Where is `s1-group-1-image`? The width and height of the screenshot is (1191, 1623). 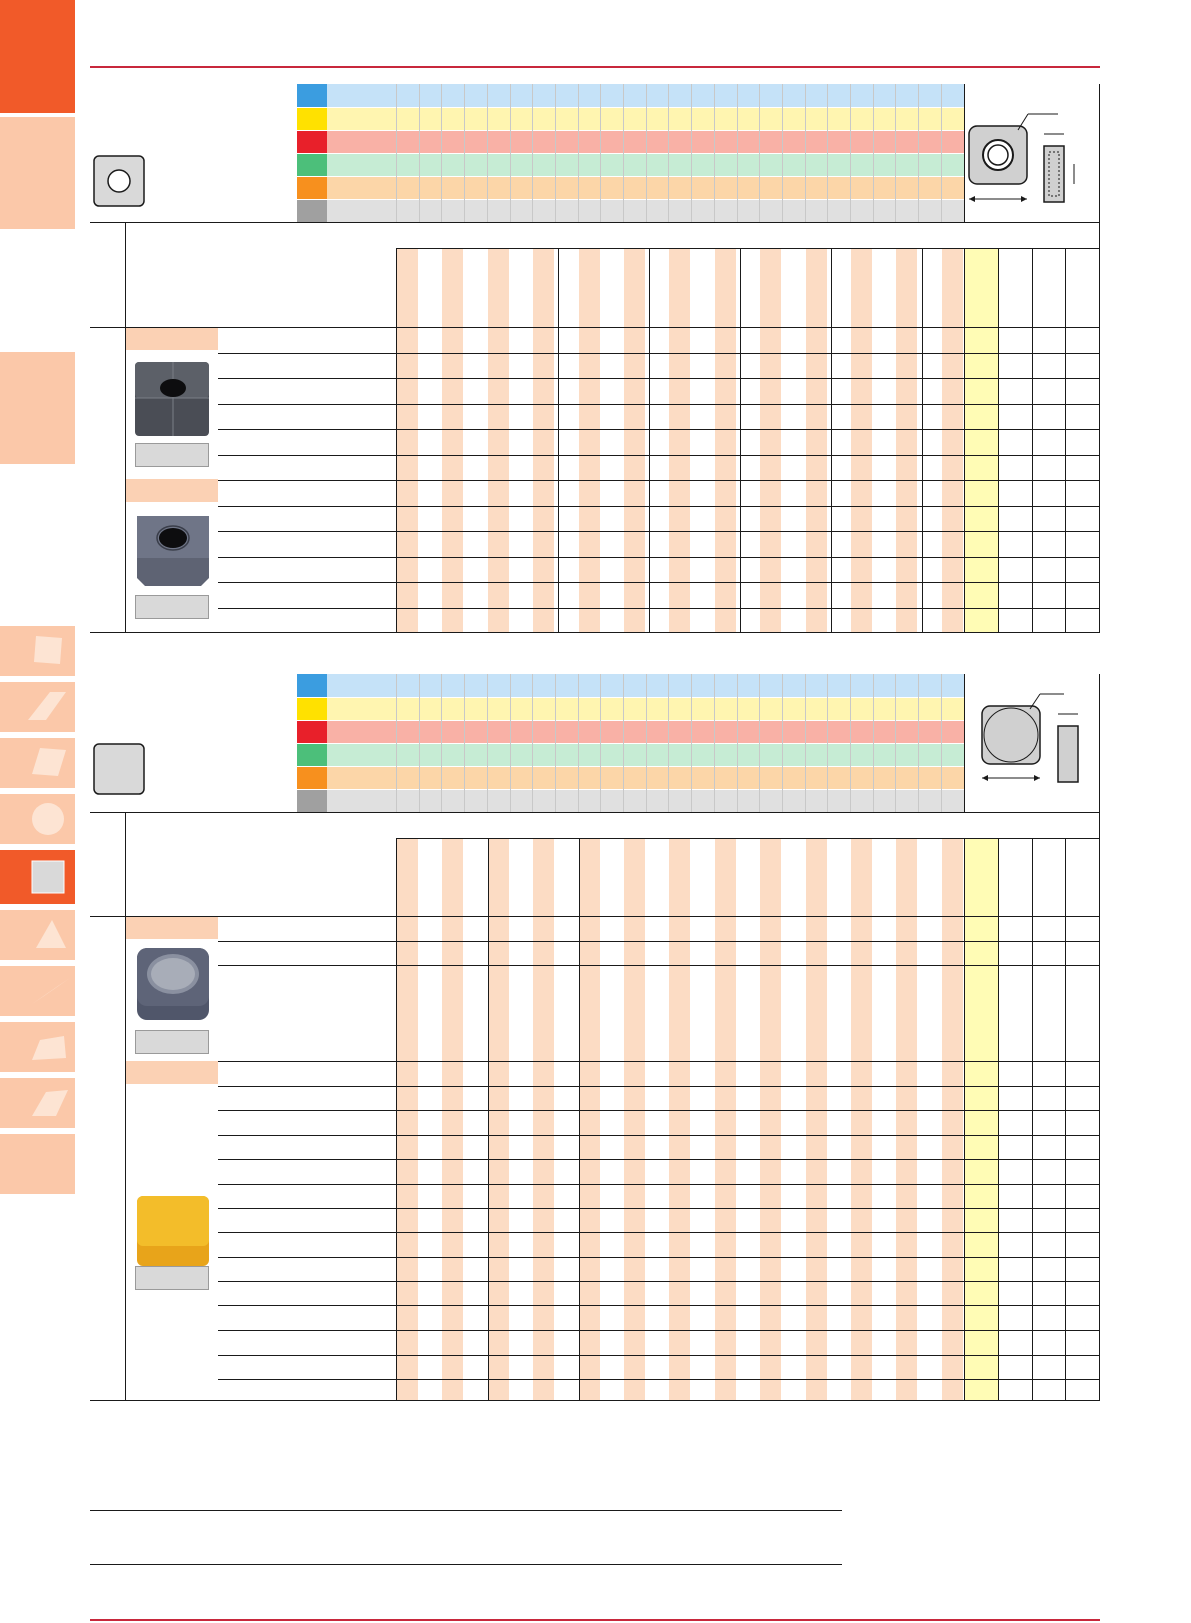 s1-group-1-image is located at coordinates (173, 398).